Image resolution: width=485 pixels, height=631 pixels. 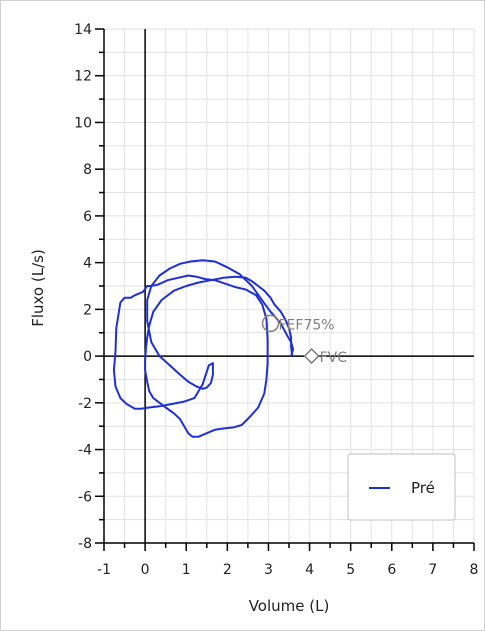 I want to click on x-tick-label: 6, so click(x=391, y=570).